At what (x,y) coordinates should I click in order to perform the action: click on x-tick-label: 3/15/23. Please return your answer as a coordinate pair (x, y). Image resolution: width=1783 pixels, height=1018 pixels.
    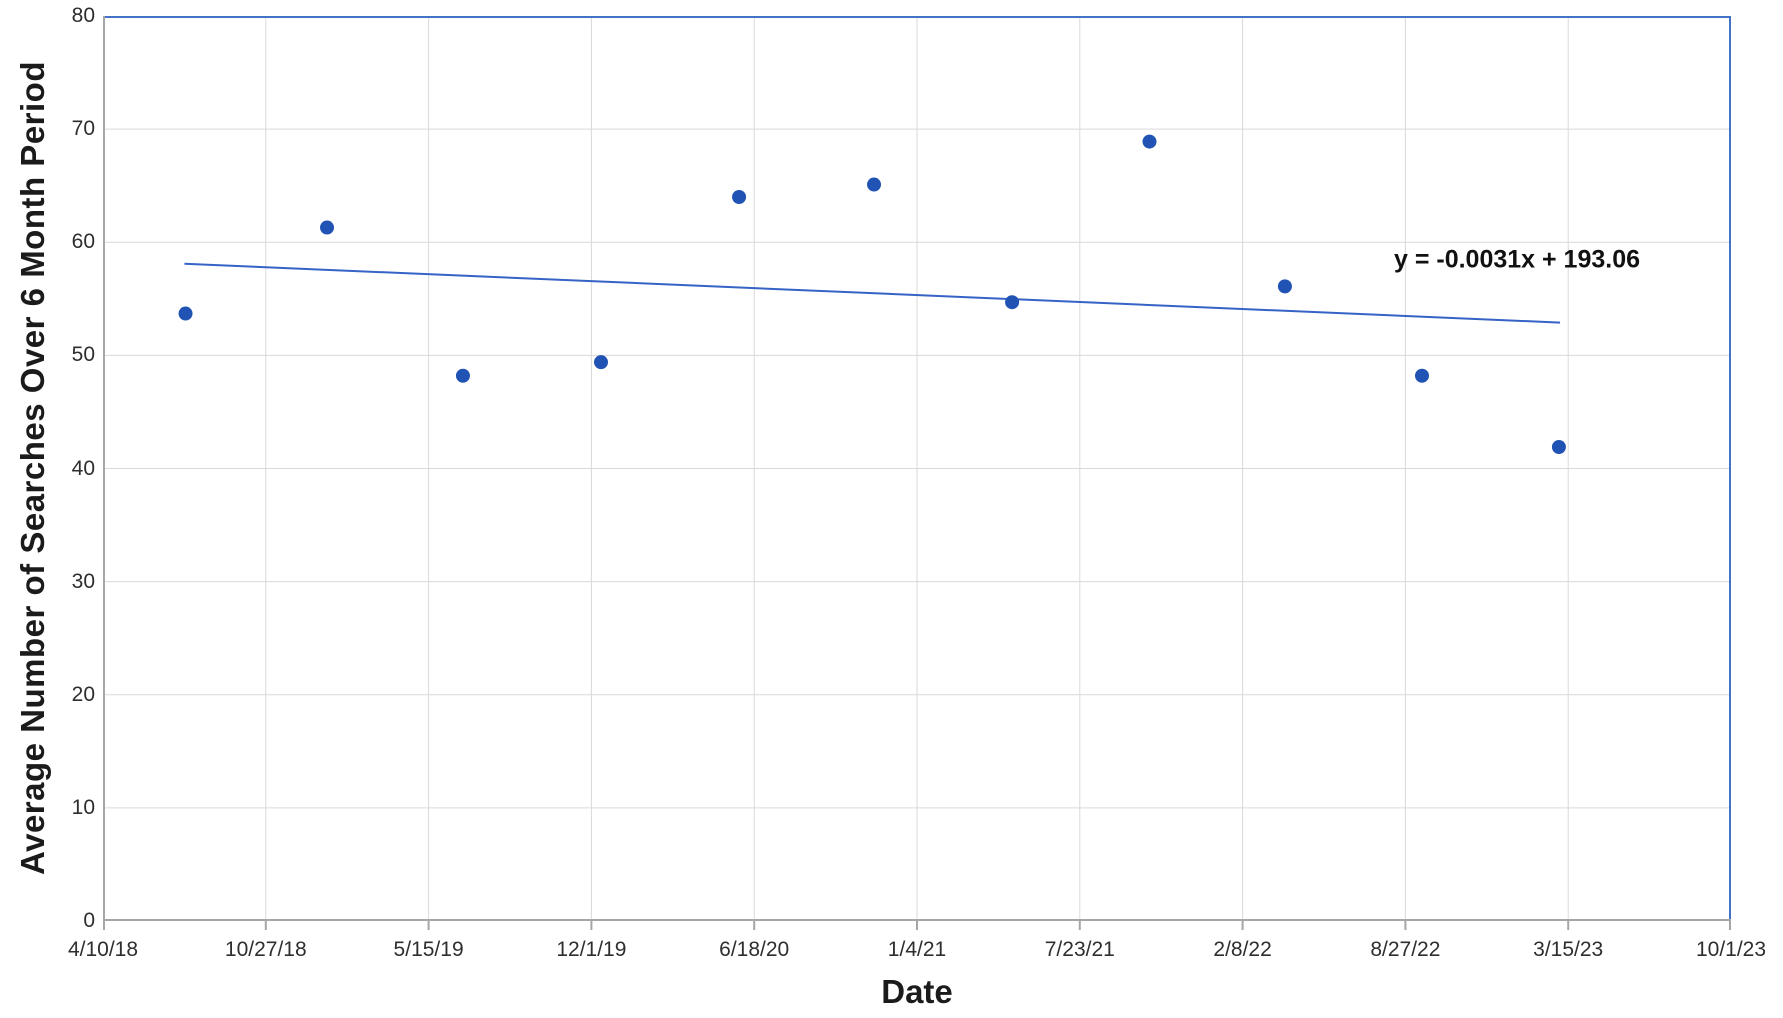
    Looking at the image, I should click on (1568, 949).